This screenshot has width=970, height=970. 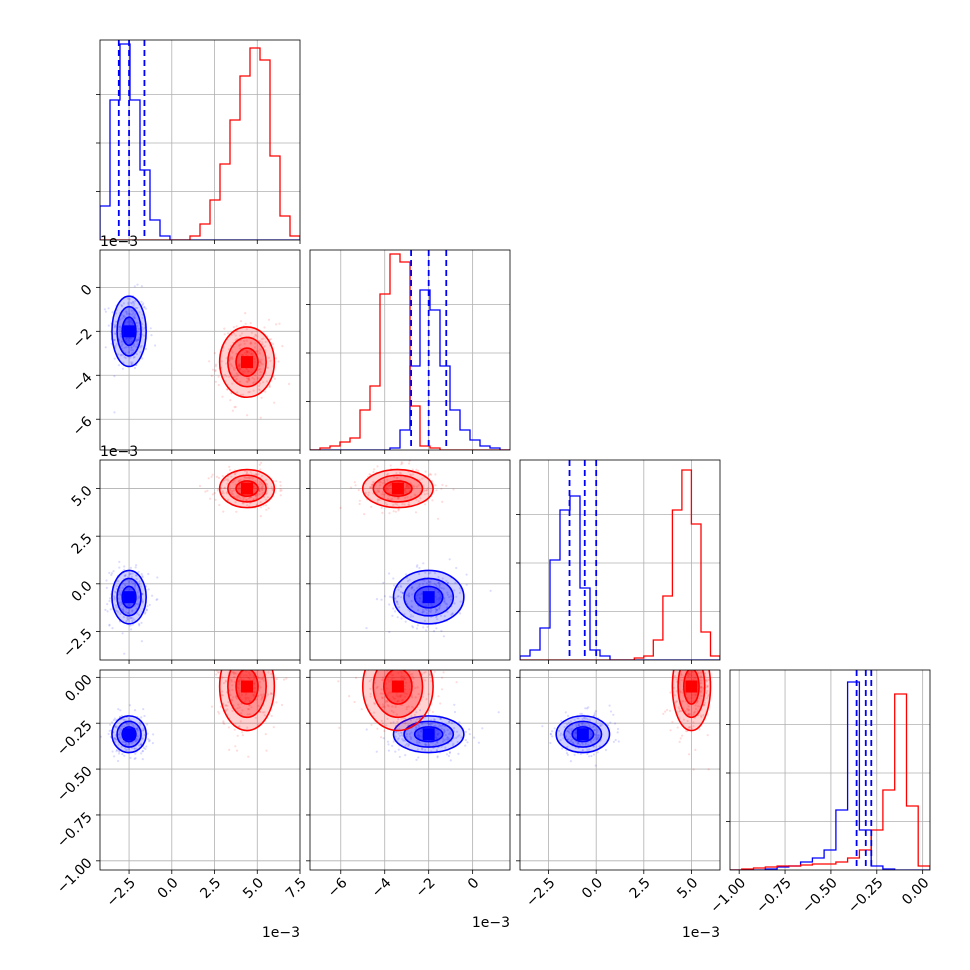 I want to click on tick-marks, so click(x=198, y=169).